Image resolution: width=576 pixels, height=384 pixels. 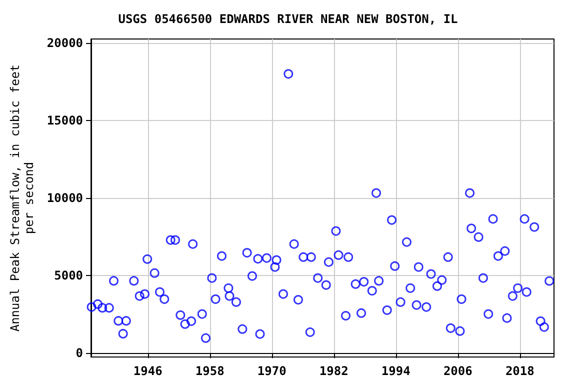 What do you see at coordinates (65, 43) in the screenshot?
I see `y-tick-label: 20000` at bounding box center [65, 43].